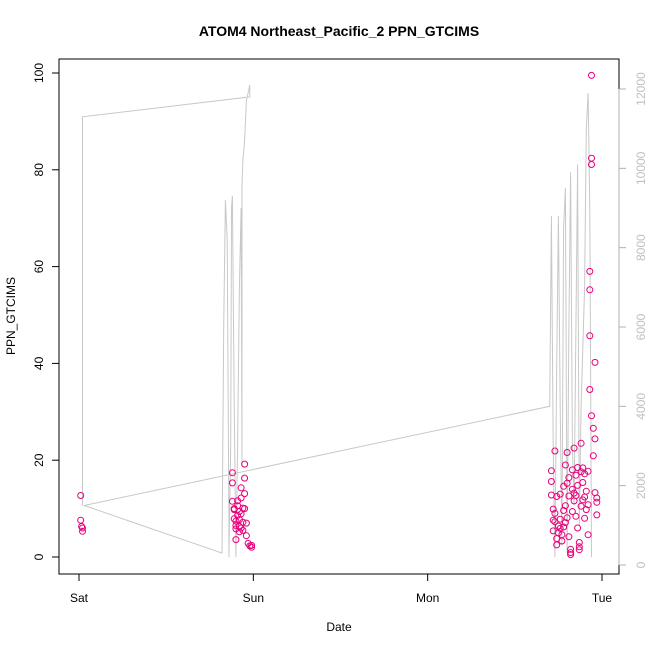  I want to click on y-tick-label: 60, so click(39, 267).